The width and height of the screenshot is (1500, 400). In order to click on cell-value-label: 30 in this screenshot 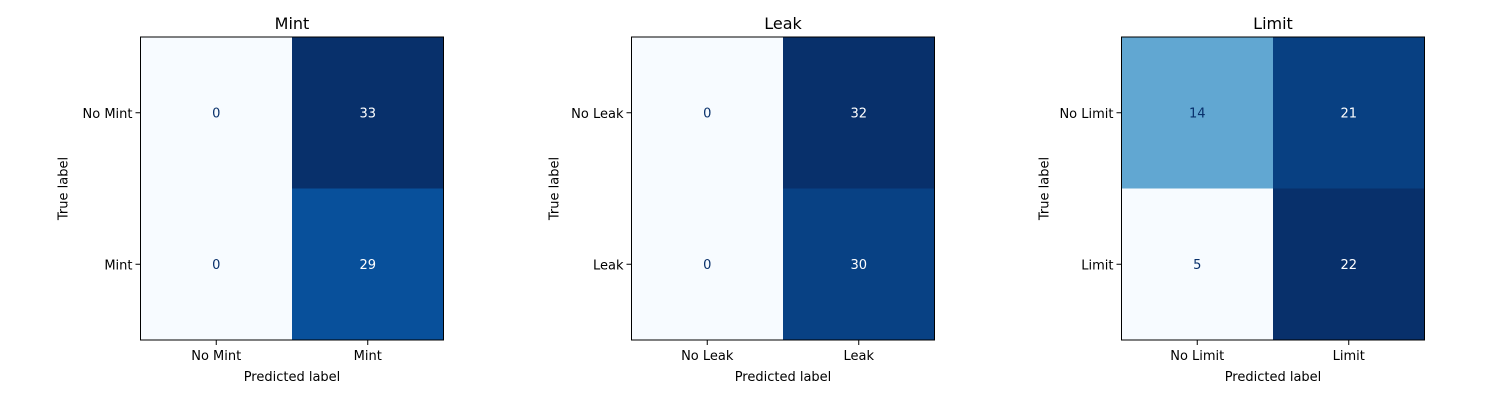, I will do `click(858, 265)`.